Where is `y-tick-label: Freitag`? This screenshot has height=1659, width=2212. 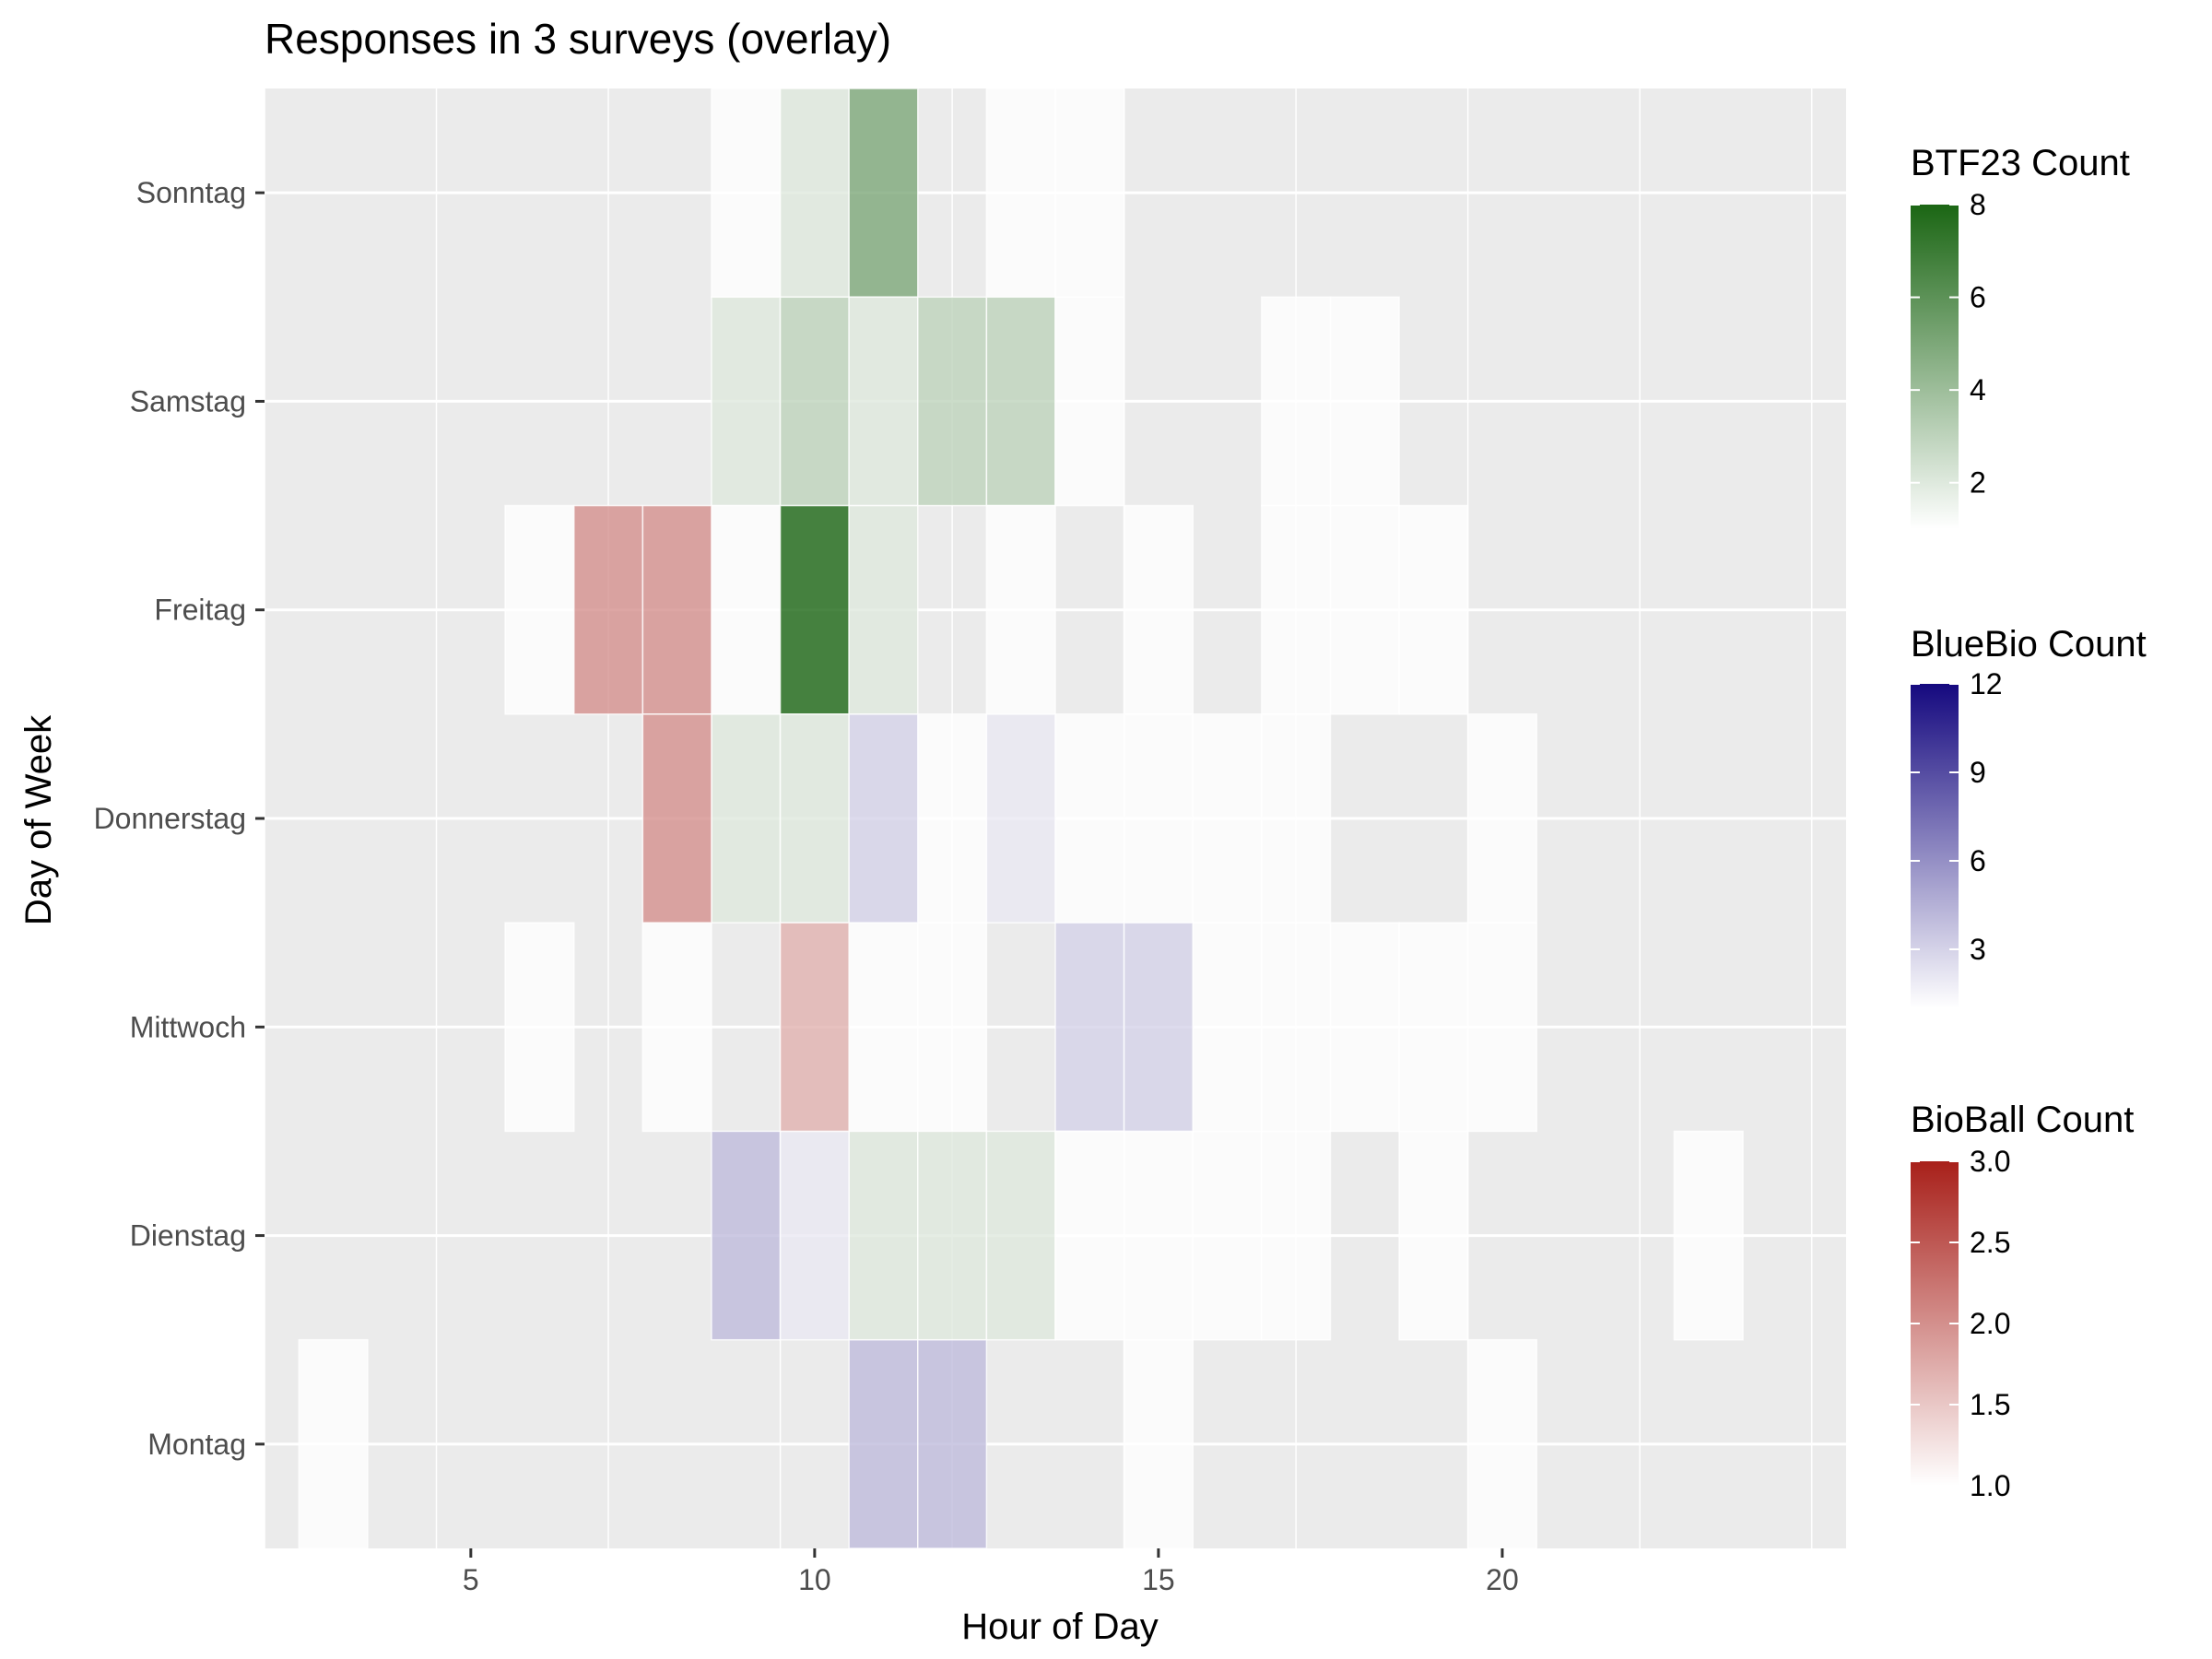 y-tick-label: Freitag is located at coordinates (200, 610).